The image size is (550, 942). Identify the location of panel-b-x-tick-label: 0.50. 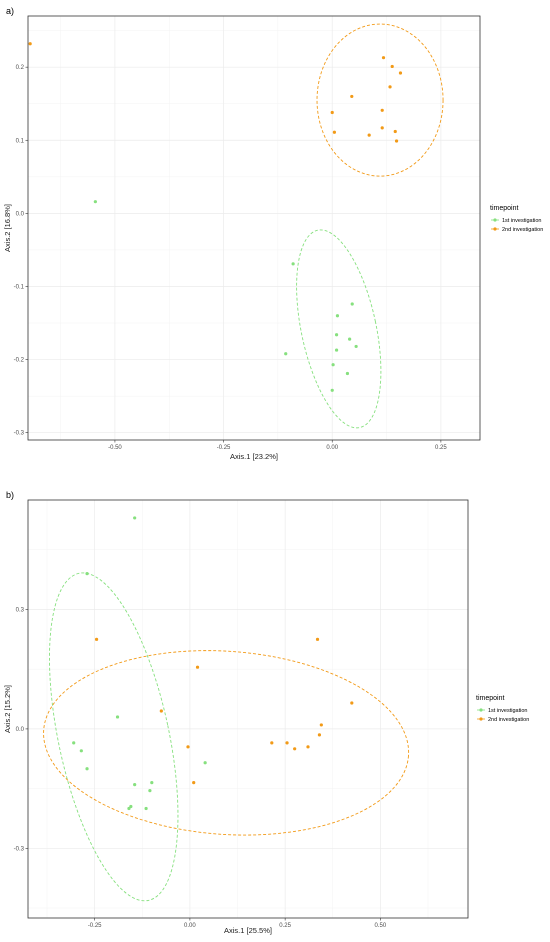
(381, 926).